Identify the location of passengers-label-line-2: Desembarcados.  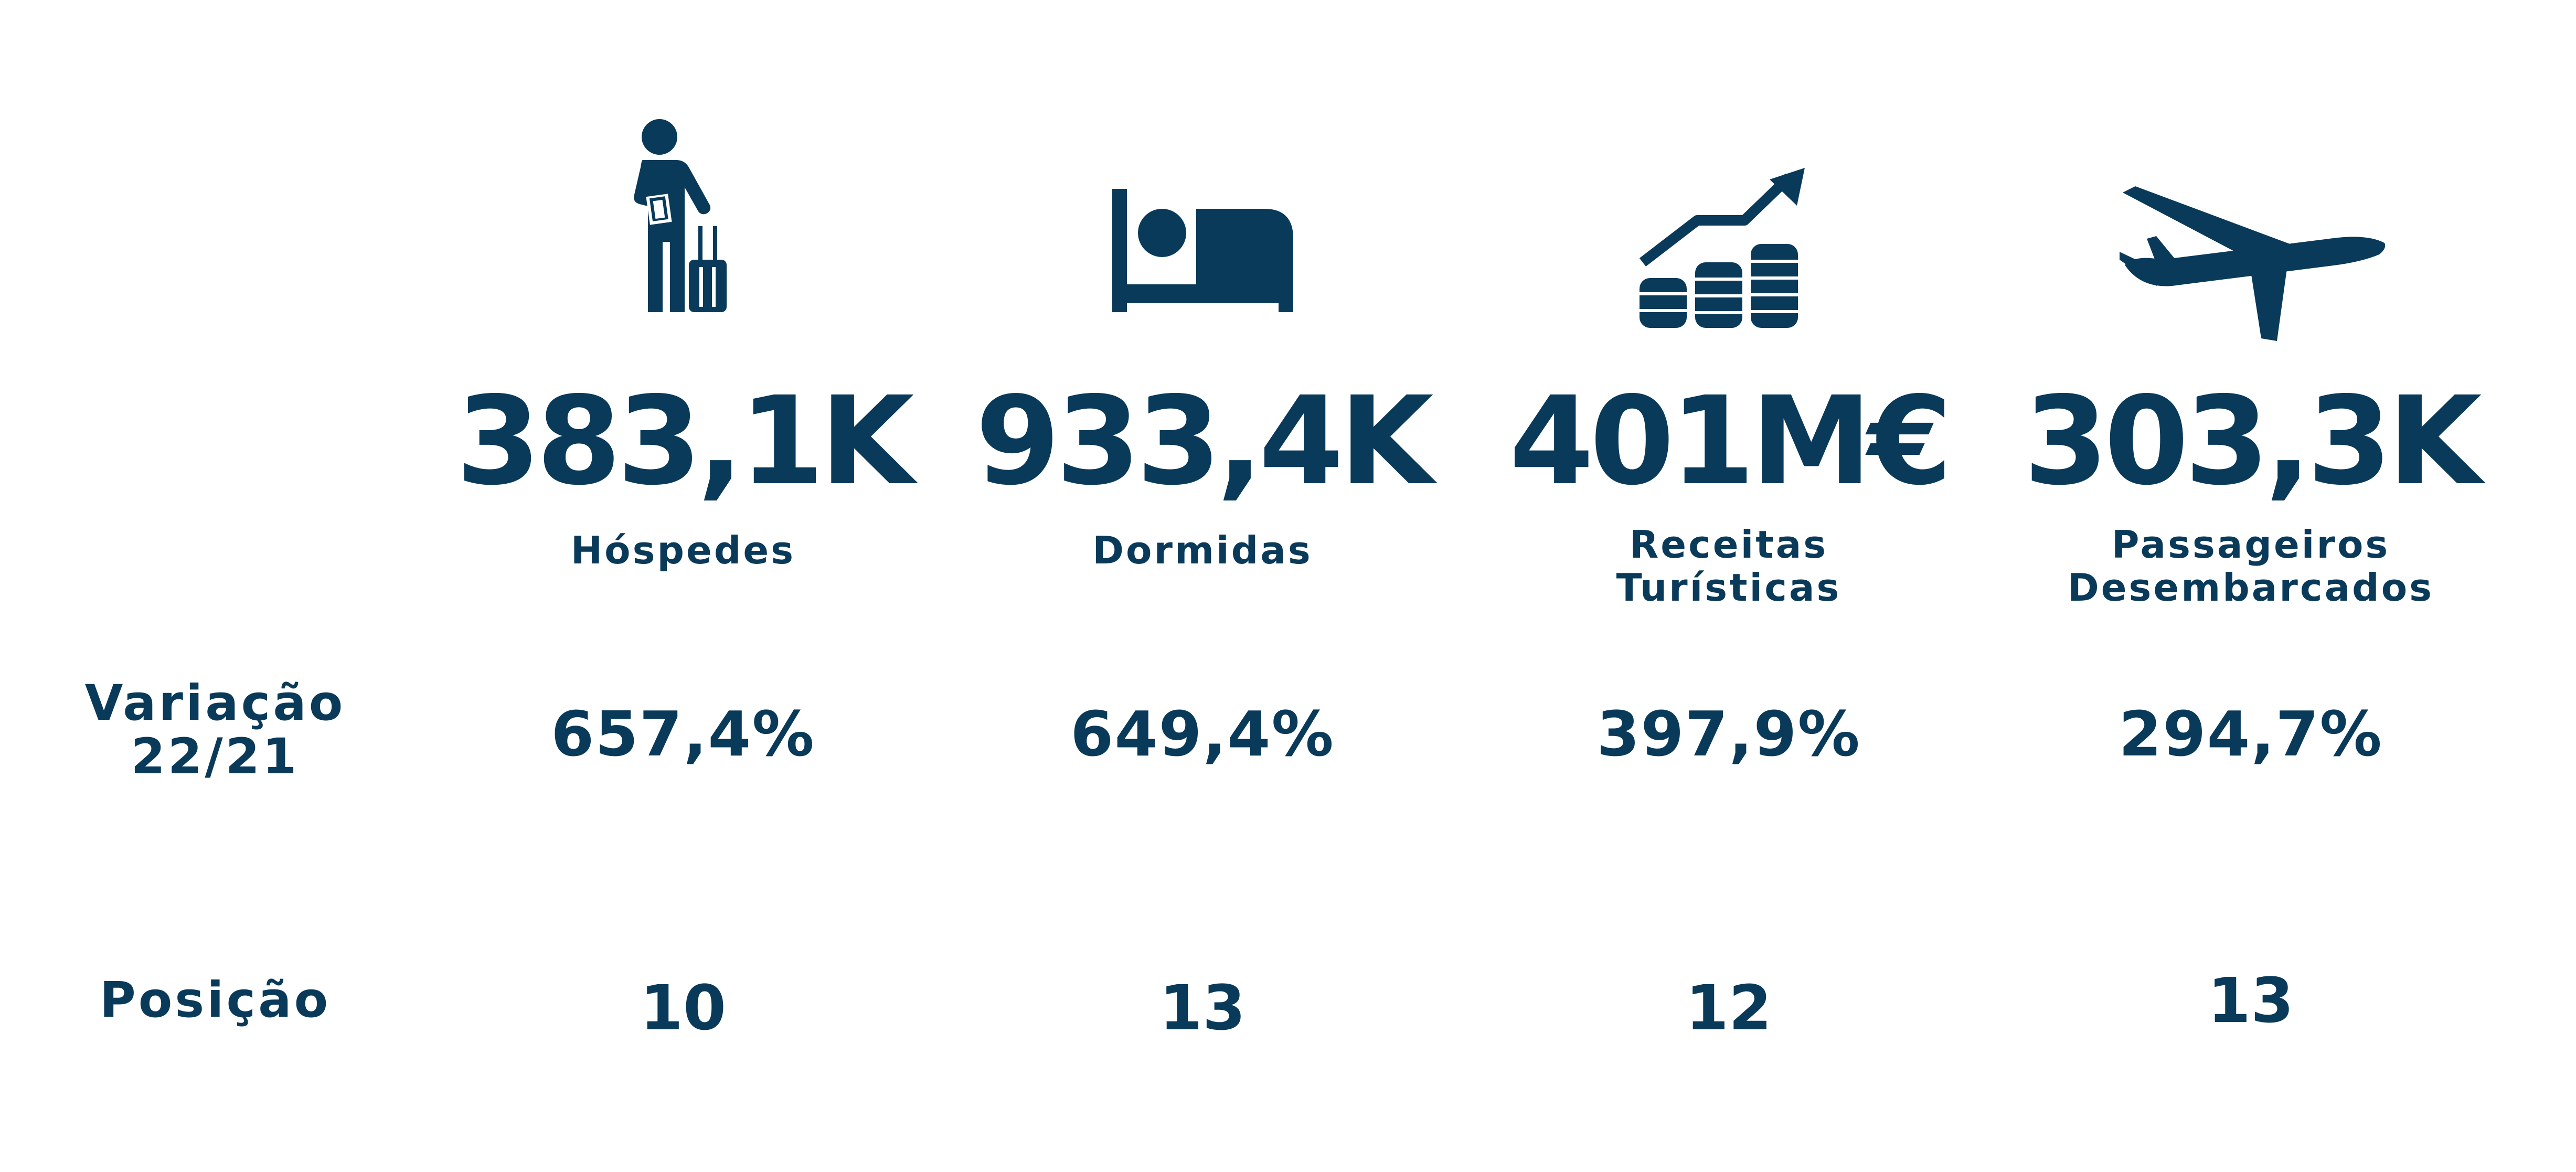
(2250, 588).